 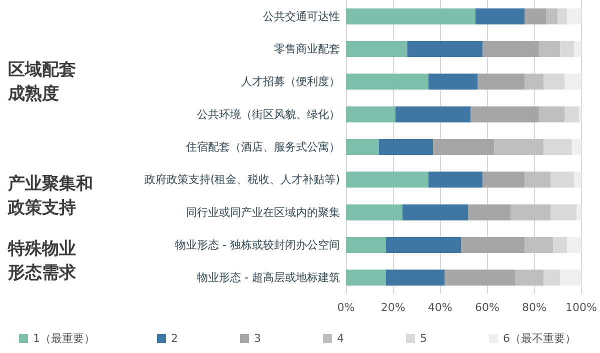 What do you see at coordinates (268, 277) in the screenshot?
I see `y-tick-label: 物业形态 - 超高层或地标建筑` at bounding box center [268, 277].